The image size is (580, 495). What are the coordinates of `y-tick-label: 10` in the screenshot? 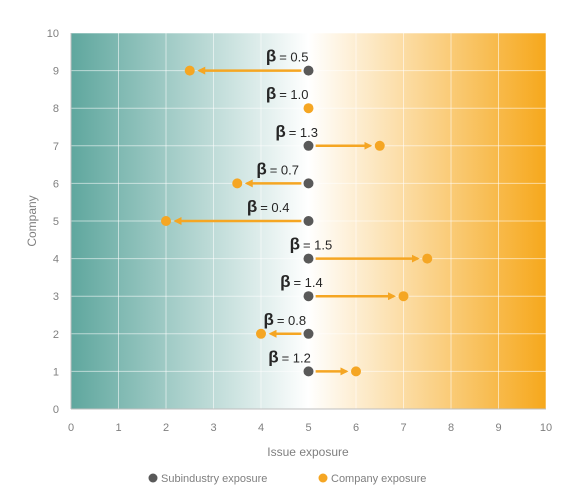 It's located at (53, 34).